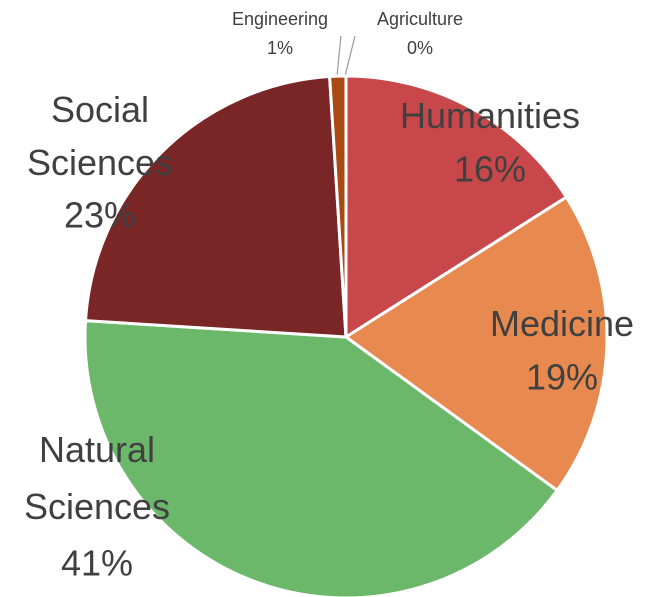  I want to click on slice-label: Natural Sciences, so click(97, 478).